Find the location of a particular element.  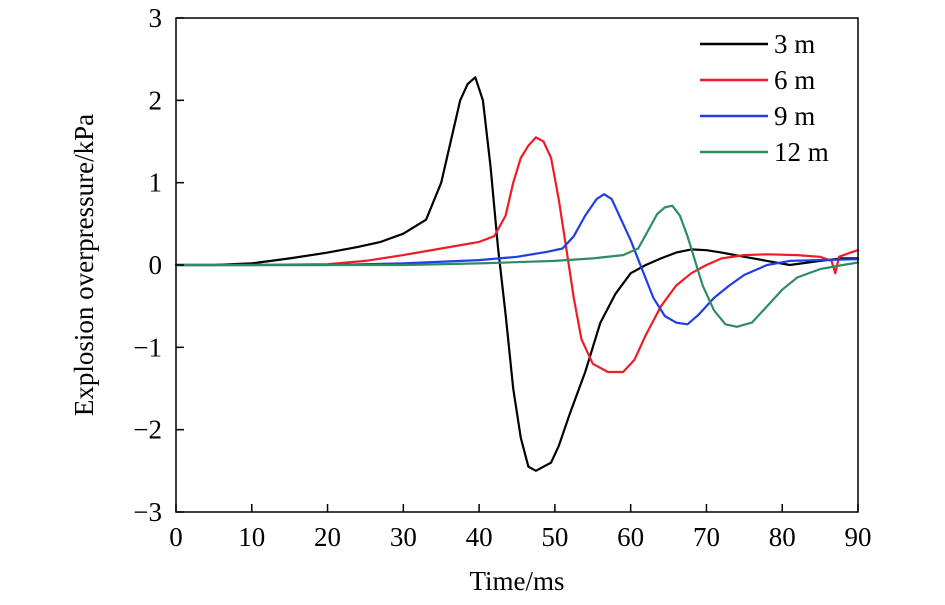

x-ticks: 0 10 20 30 40 50 60 70 80 90 is located at coordinates (520, 528).